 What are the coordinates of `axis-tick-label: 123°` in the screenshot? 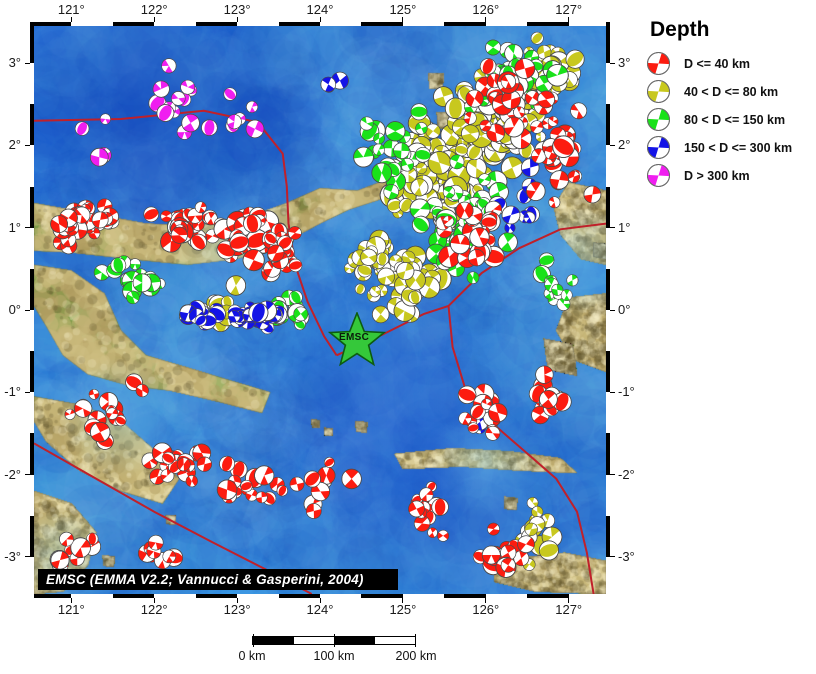 It's located at (237, 9).